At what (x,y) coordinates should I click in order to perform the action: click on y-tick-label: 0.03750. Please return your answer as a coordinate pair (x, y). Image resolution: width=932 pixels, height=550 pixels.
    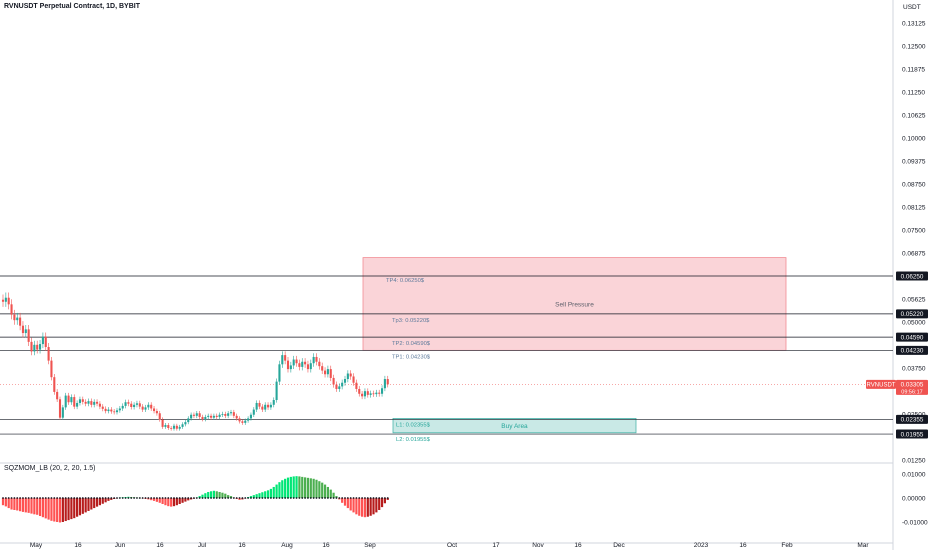
    Looking at the image, I should click on (914, 369).